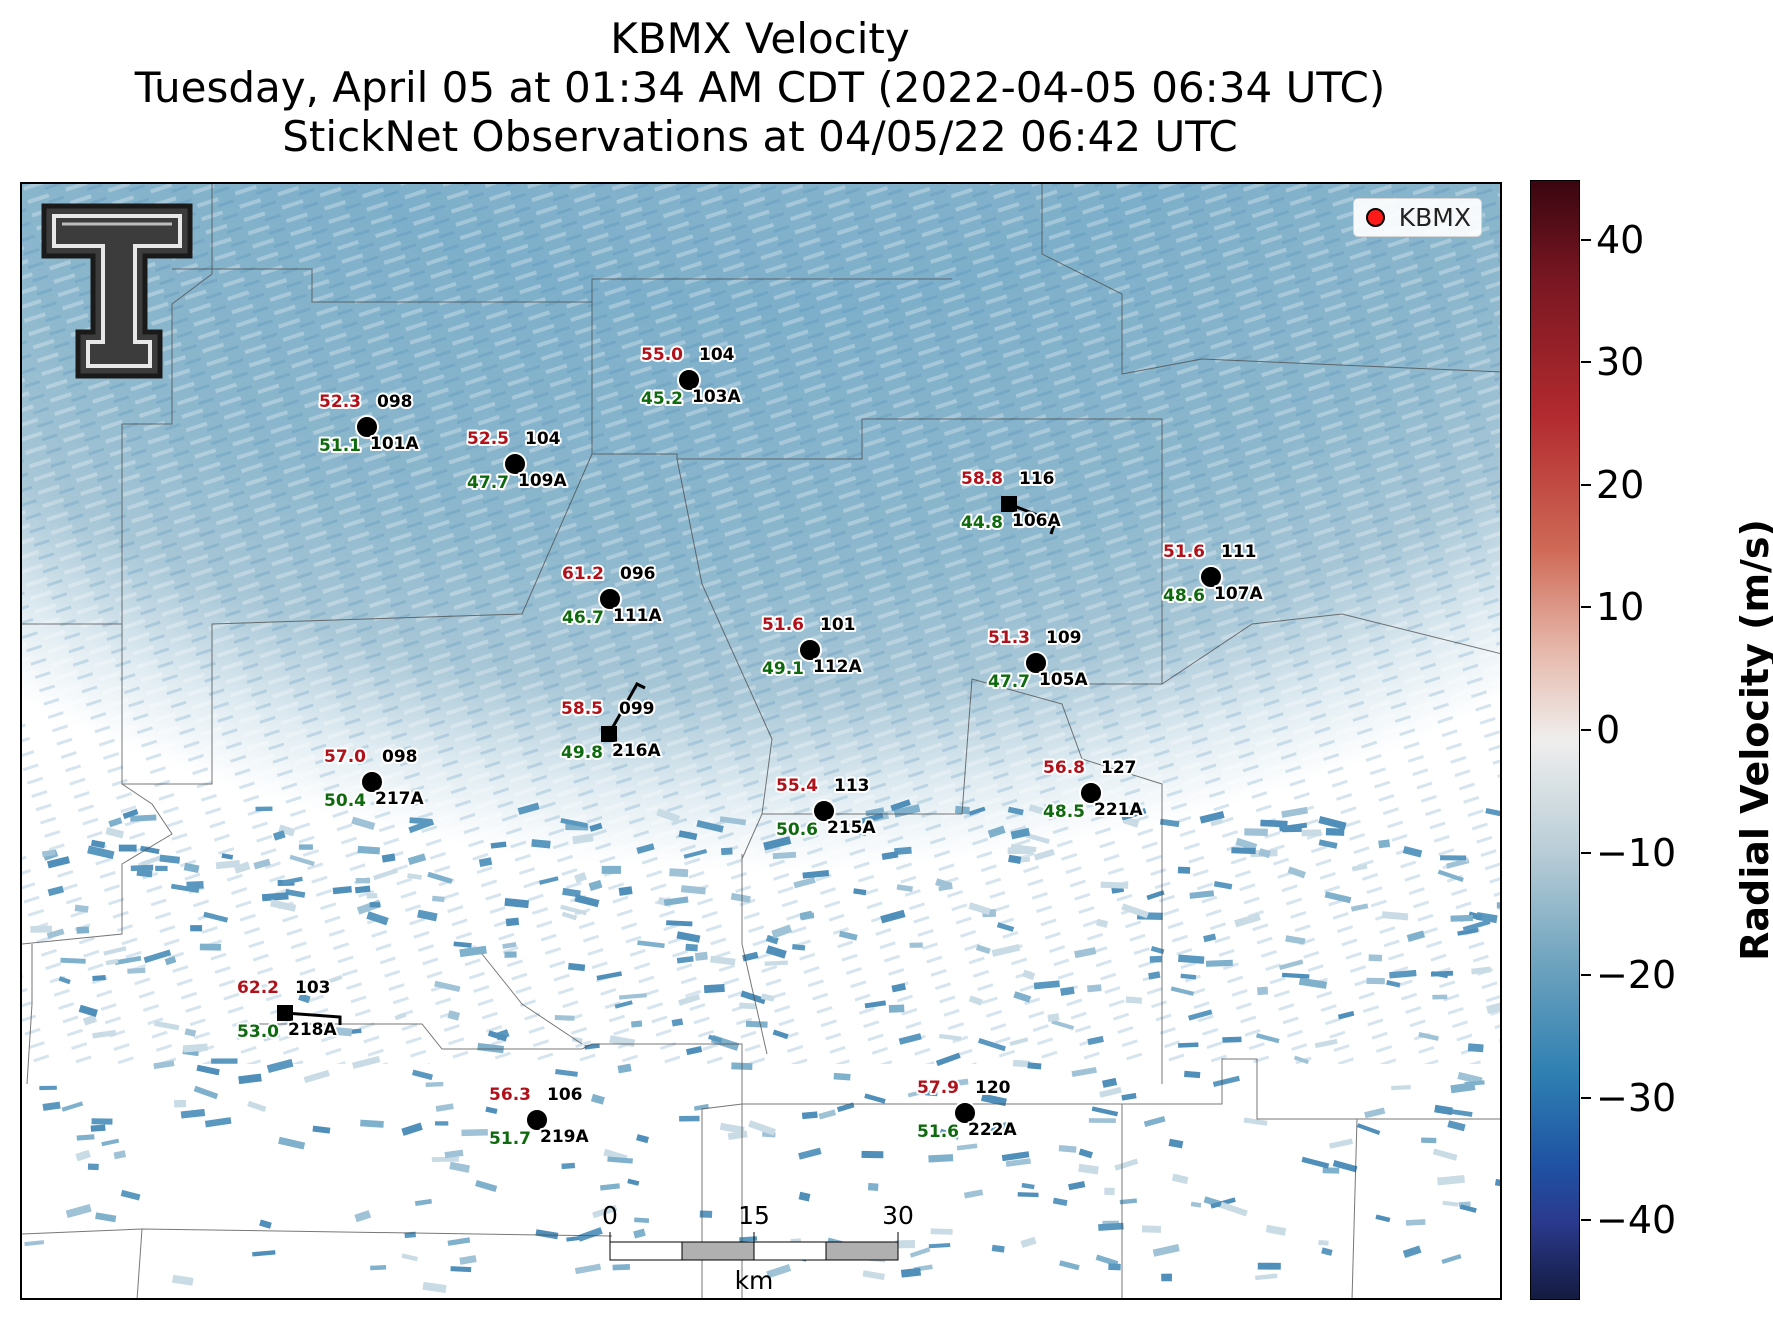  Describe the element at coordinates (1038, 660) in the screenshot. I see `station-105a: 51.3 109 47.7 105A` at that location.